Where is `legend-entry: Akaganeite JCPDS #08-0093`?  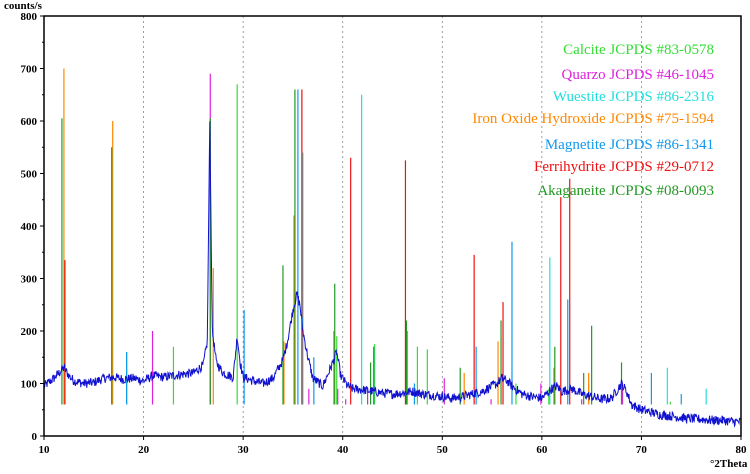 legend-entry: Akaganeite JCPDS #08-0093 is located at coordinates (625, 191).